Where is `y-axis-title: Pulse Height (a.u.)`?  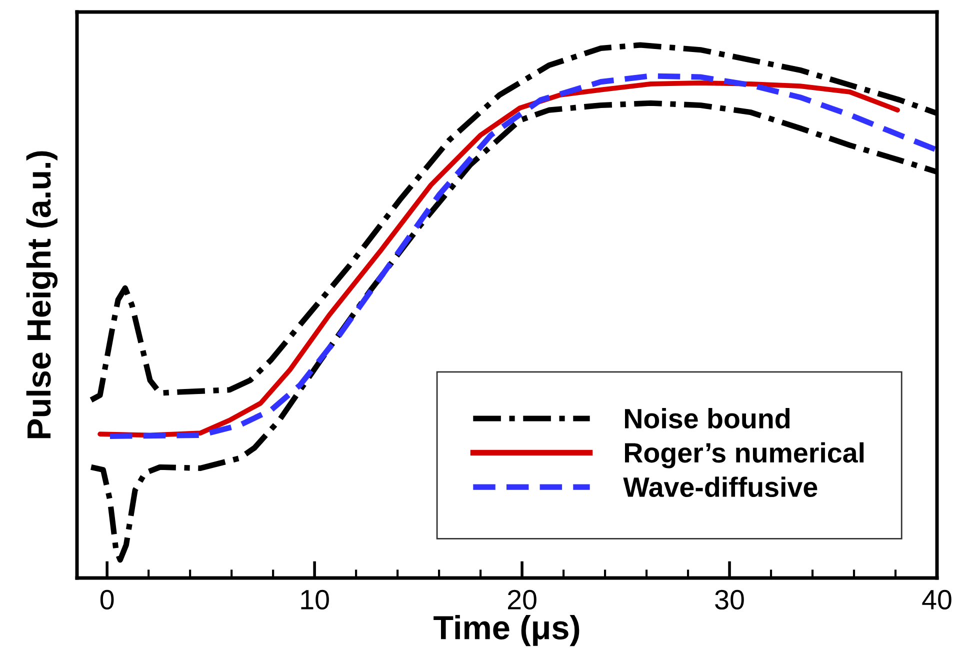
y-axis-title: Pulse Height (a.u.) is located at coordinates (42, 294).